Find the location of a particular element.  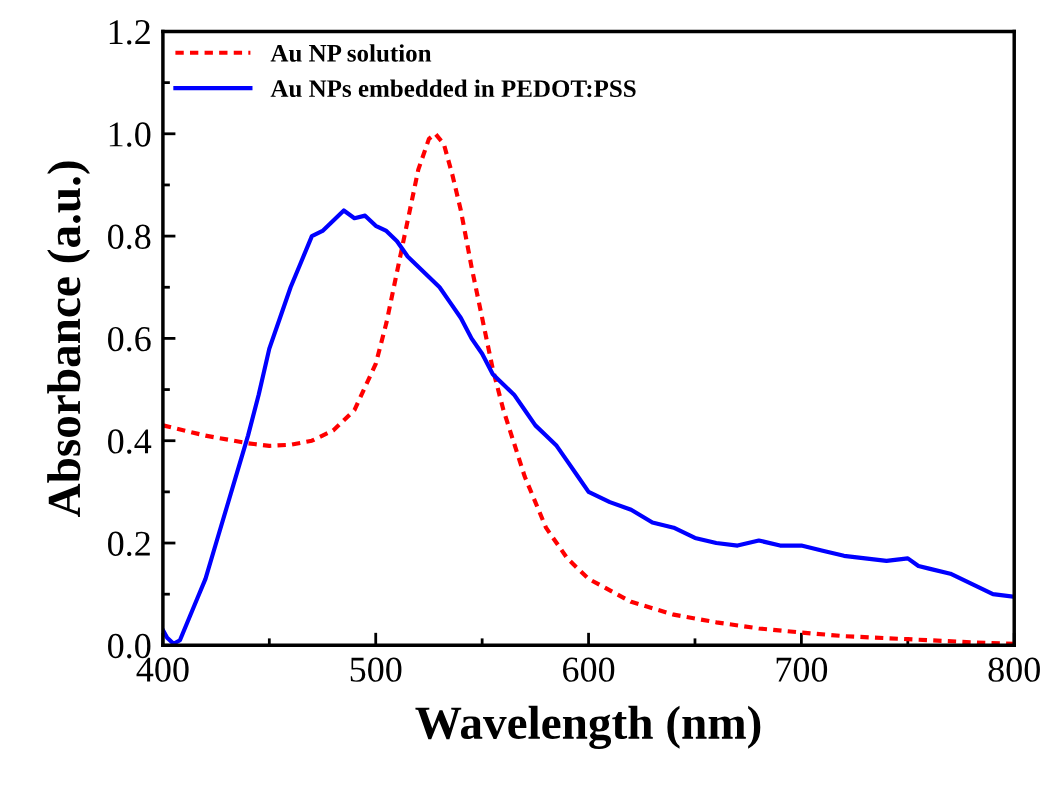

x-tick-label: 800 is located at coordinates (1014, 669).